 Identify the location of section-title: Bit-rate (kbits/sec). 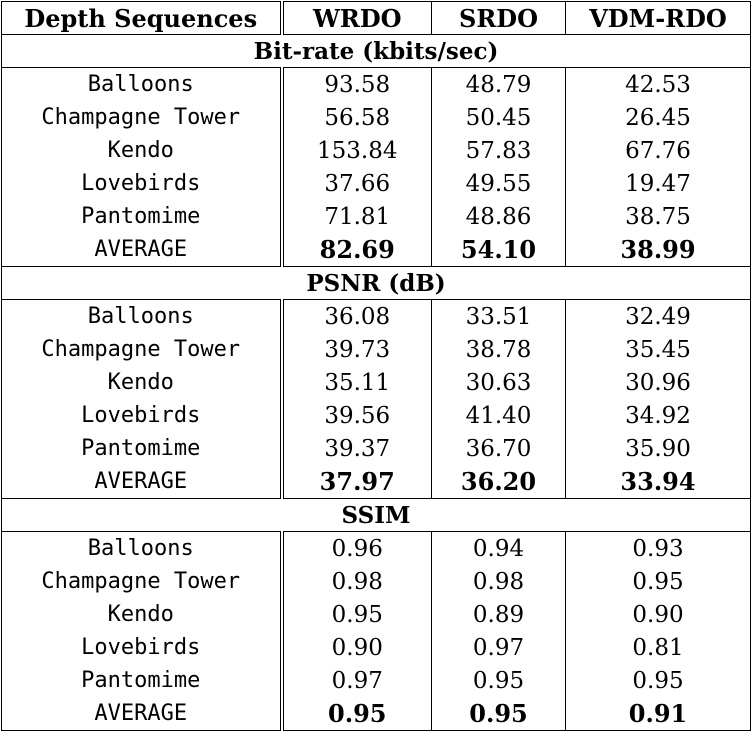
(376, 51).